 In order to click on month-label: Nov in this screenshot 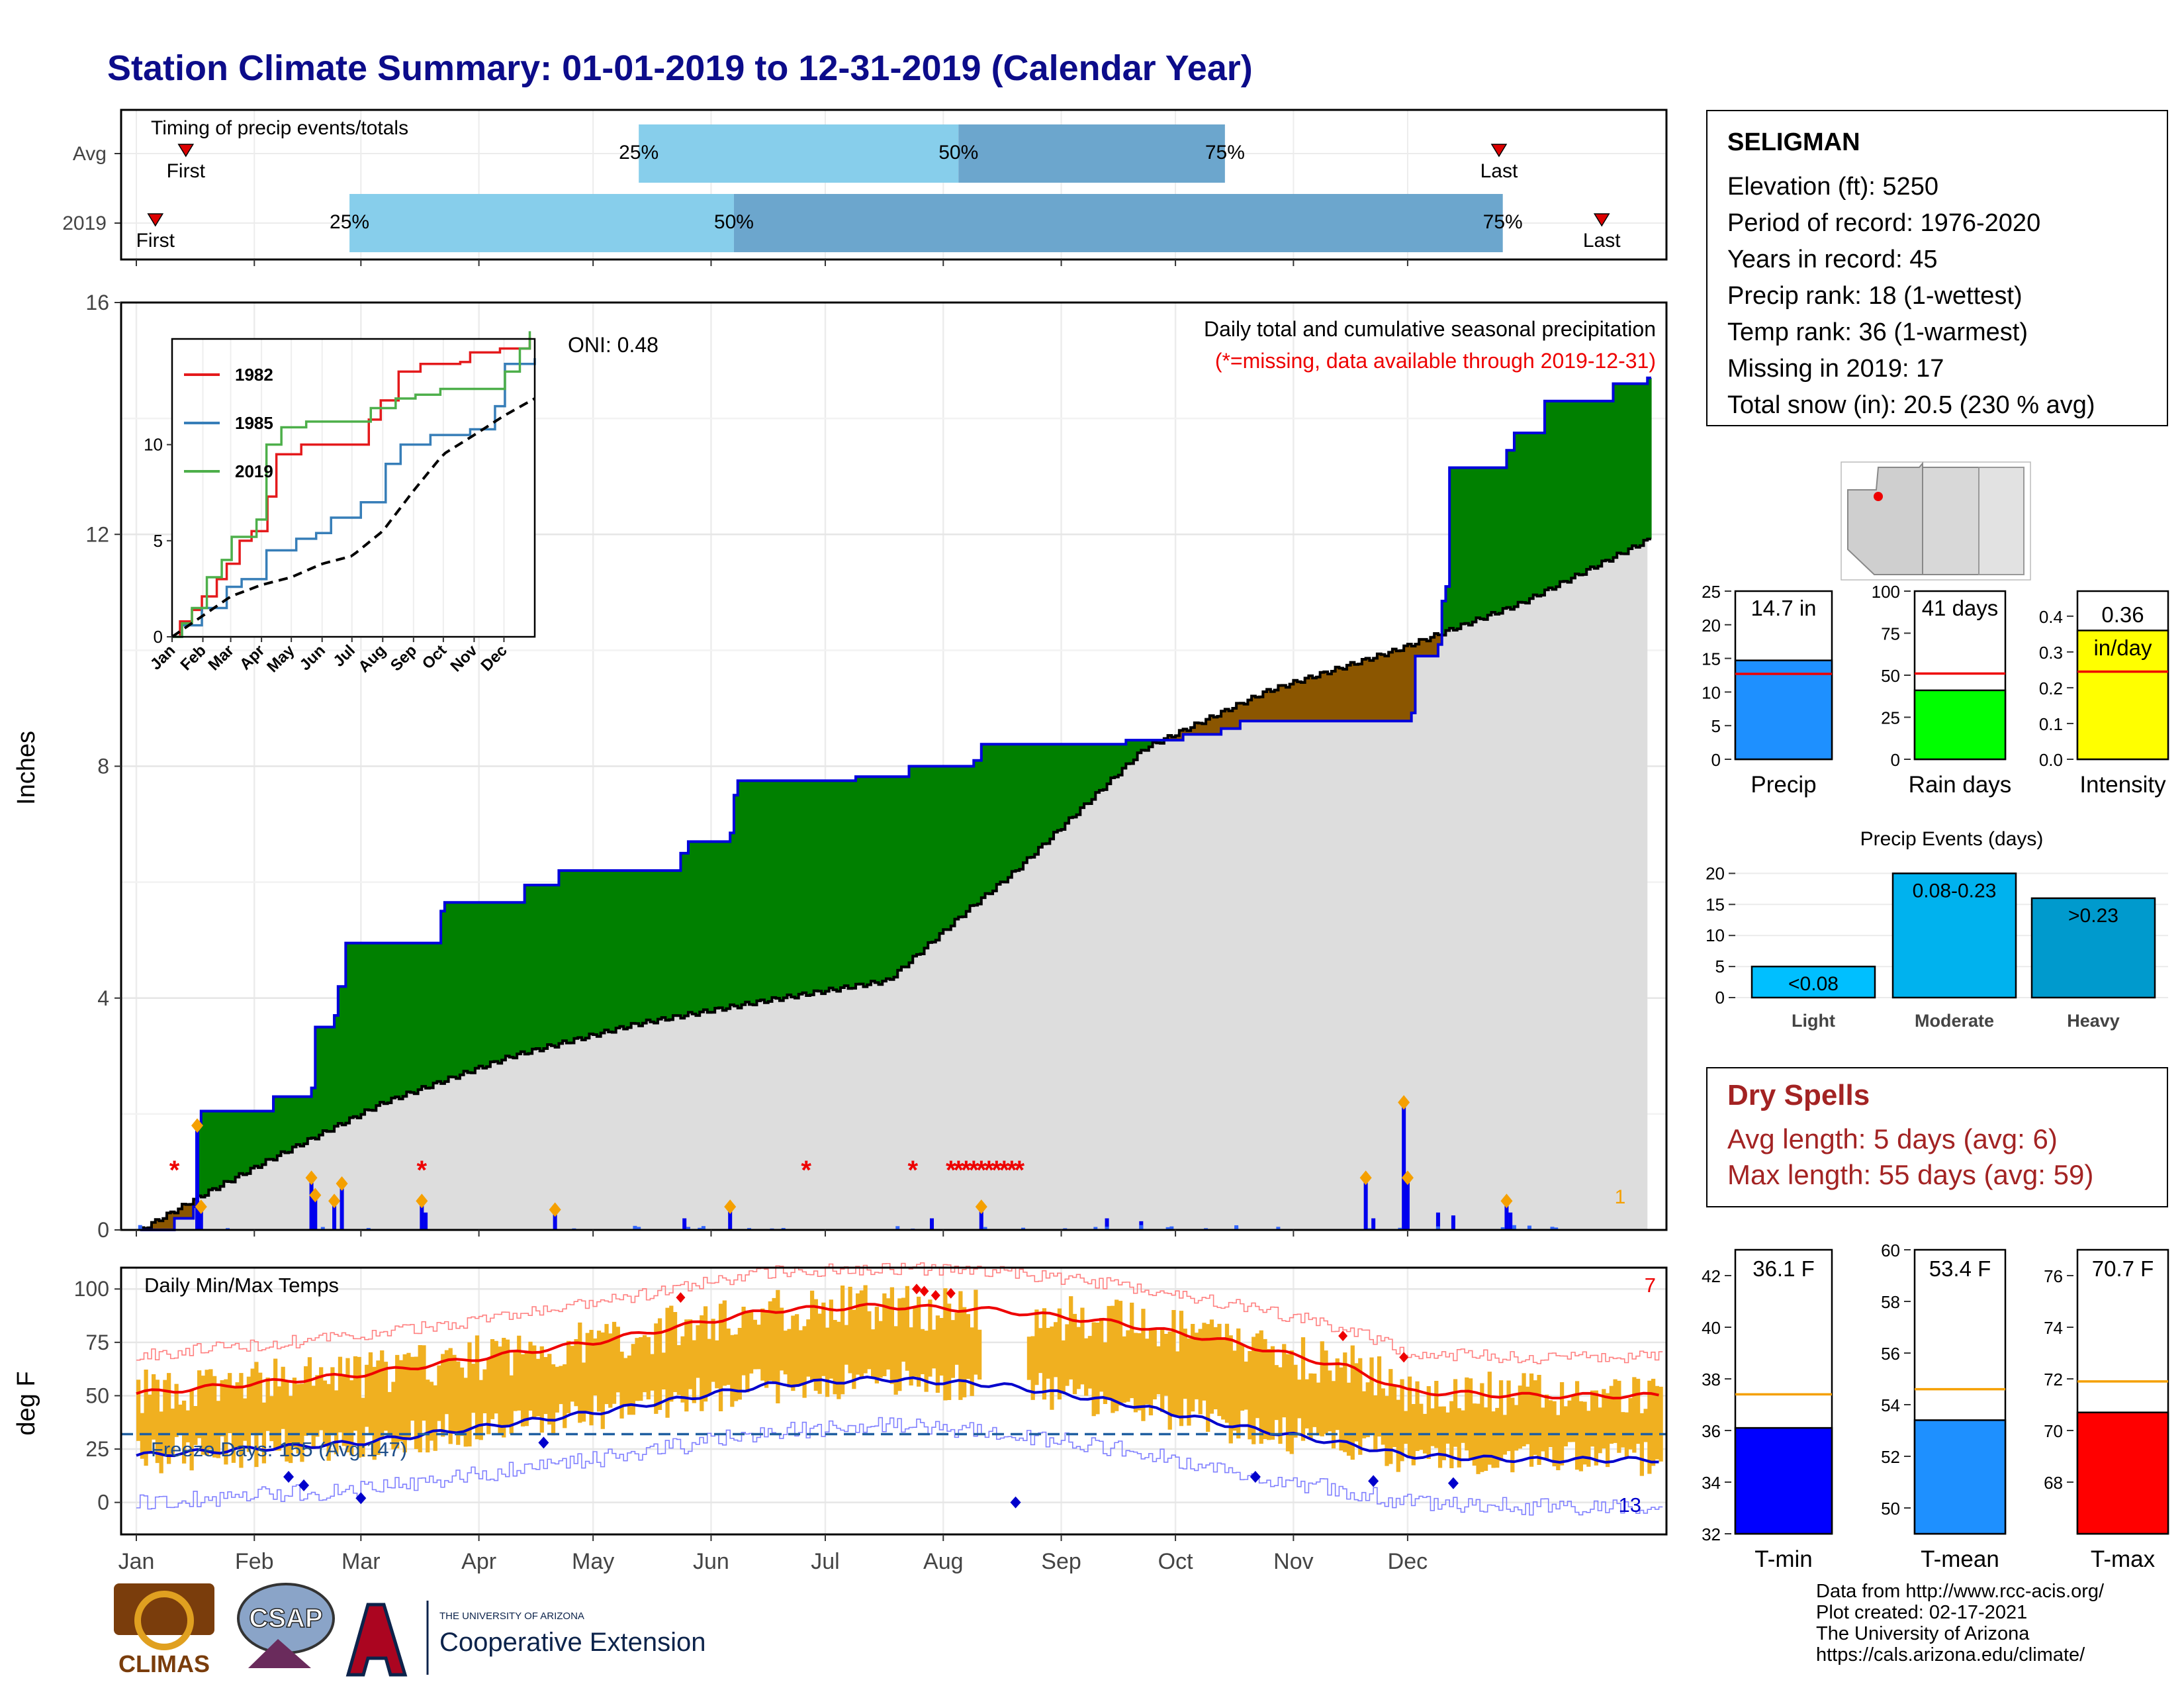, I will do `click(1293, 1561)`.